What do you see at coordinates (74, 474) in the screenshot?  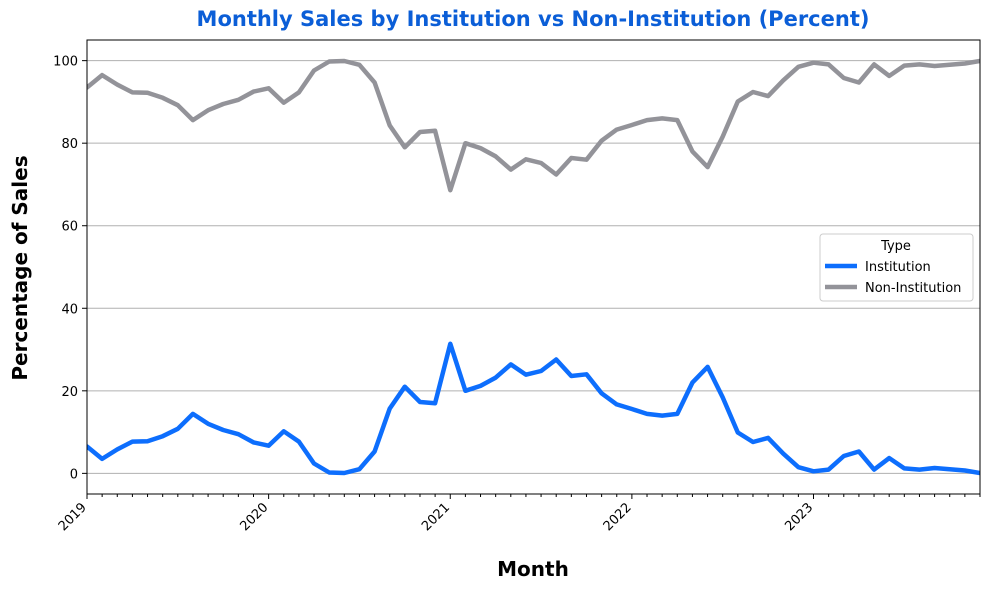 I see `y-tick-label: 0` at bounding box center [74, 474].